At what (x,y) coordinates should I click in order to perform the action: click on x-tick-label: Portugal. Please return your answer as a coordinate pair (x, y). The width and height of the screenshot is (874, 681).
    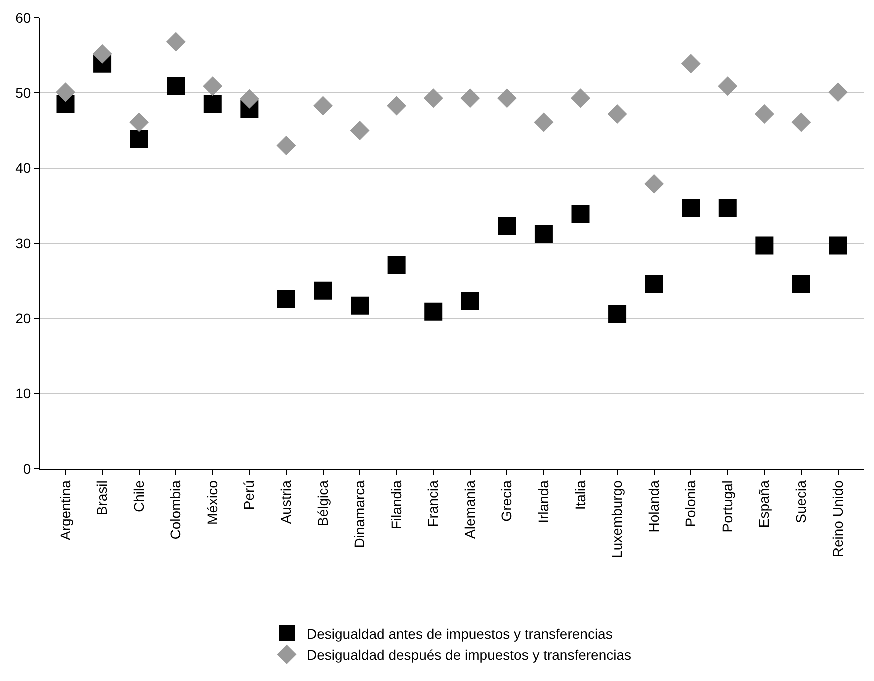
    Looking at the image, I should click on (727, 506).